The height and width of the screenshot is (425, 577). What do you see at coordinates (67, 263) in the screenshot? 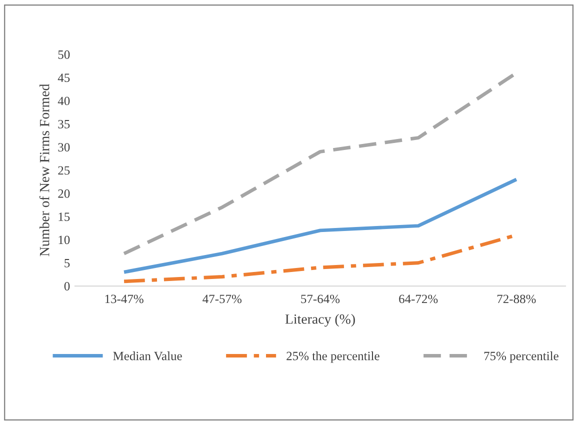
I see `y-tick-label: 5` at bounding box center [67, 263].